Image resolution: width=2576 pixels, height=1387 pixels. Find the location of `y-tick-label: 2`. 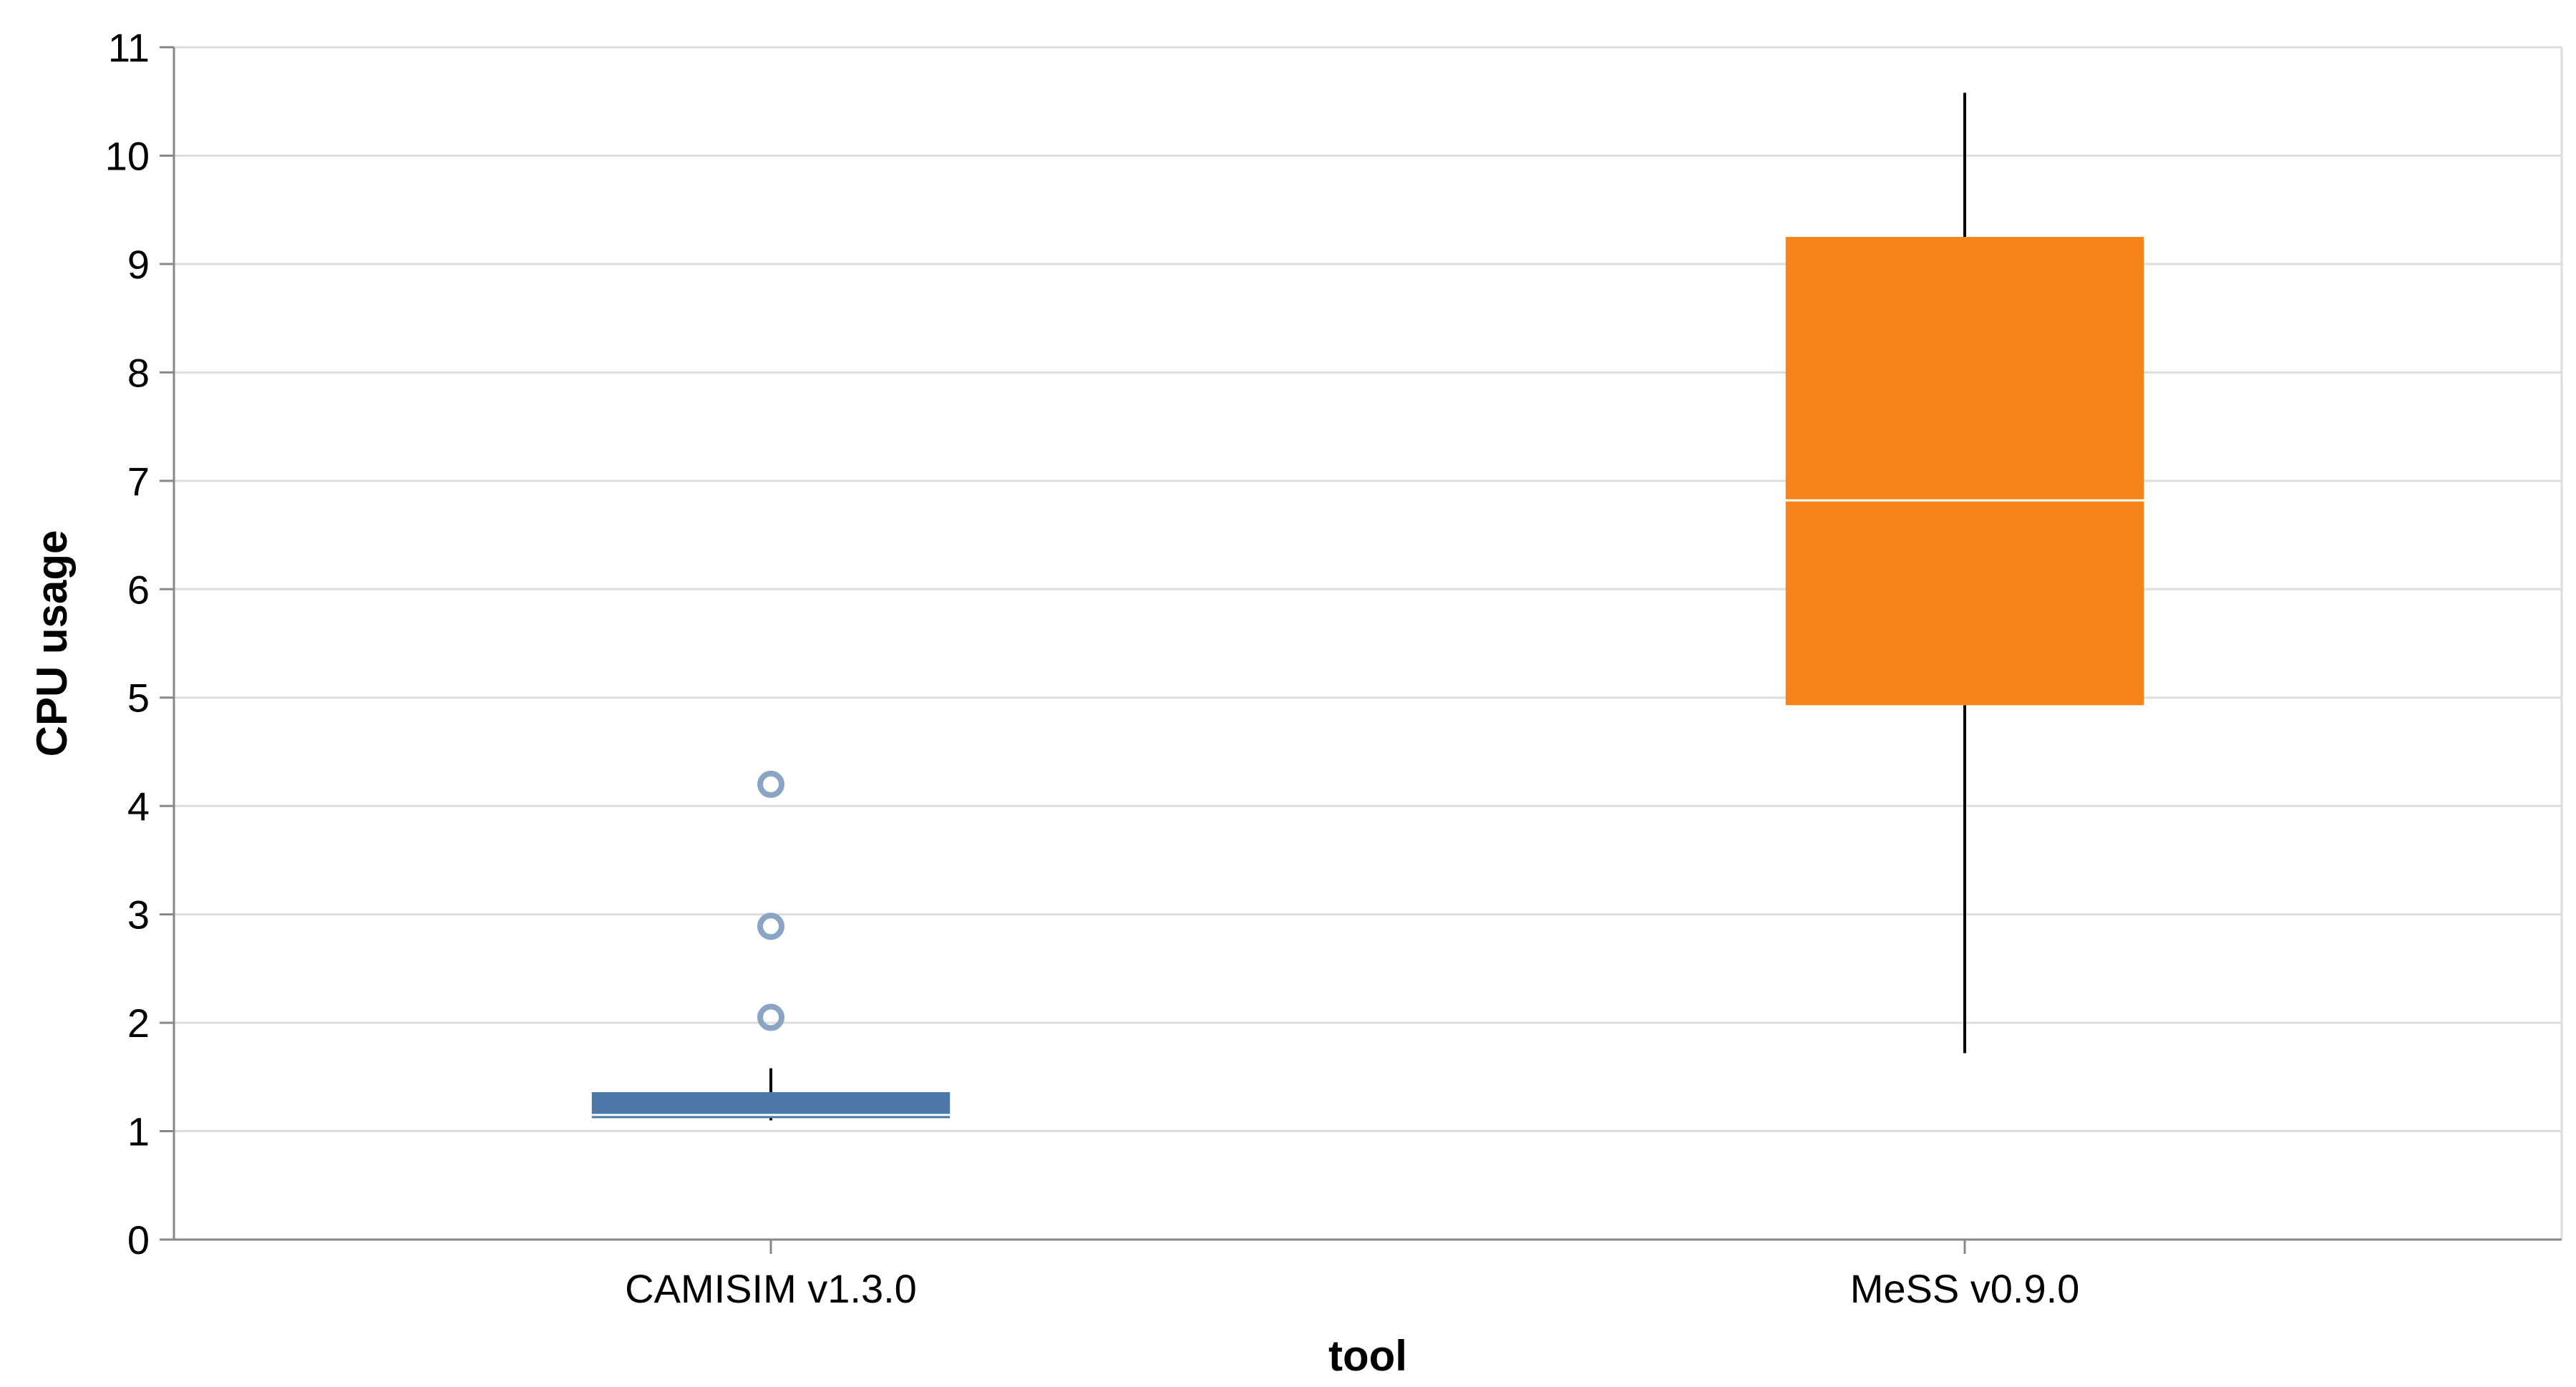

y-tick-label: 2 is located at coordinates (138, 1023).